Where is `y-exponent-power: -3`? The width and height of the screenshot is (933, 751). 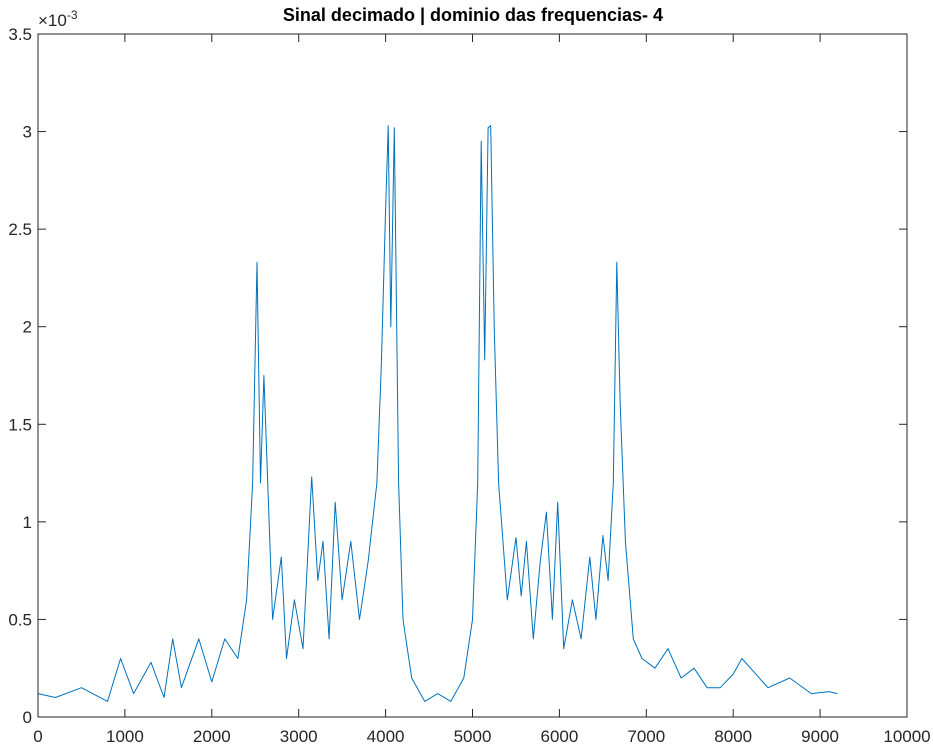 y-exponent-power: -3 is located at coordinates (72, 15).